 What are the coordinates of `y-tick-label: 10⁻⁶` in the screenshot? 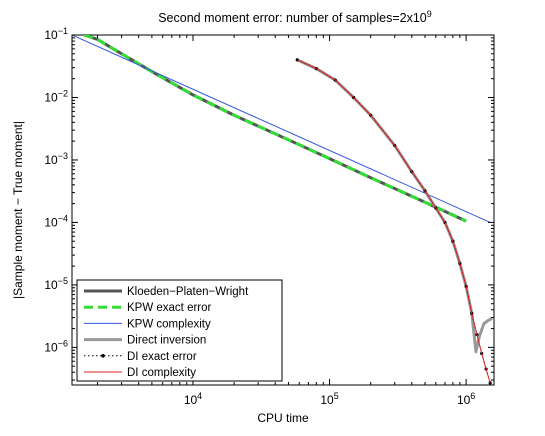 It's located at (56, 346).